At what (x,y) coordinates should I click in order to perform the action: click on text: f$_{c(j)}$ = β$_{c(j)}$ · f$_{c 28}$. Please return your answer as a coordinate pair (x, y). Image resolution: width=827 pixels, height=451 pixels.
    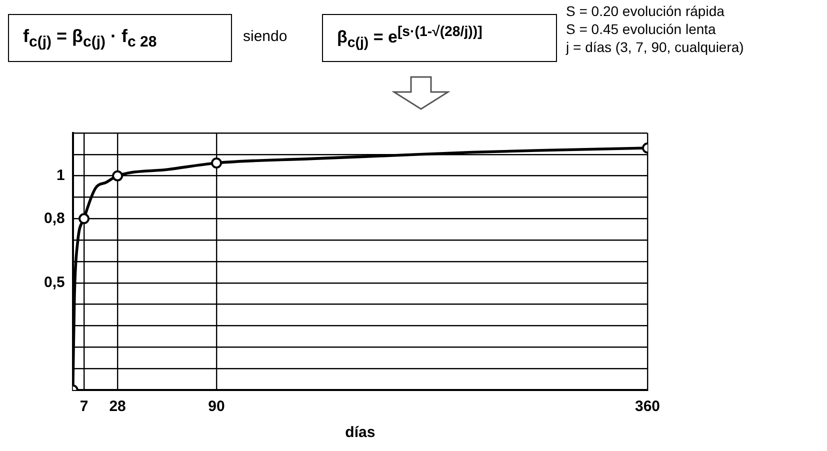
    Looking at the image, I should click on (90, 38).